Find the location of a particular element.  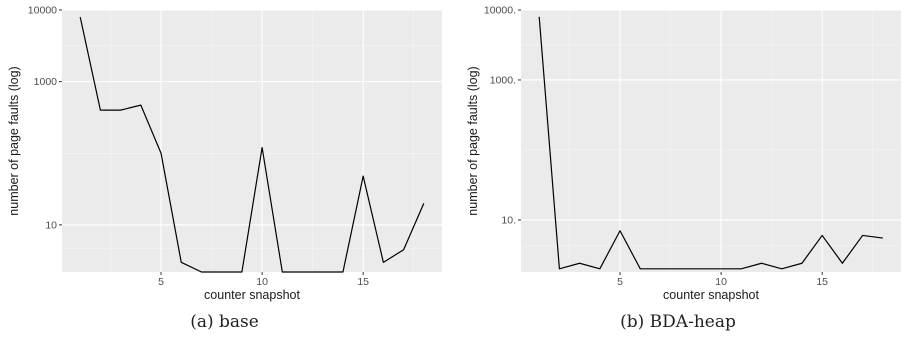

y-tick-label: 1000 is located at coordinates (46, 82).